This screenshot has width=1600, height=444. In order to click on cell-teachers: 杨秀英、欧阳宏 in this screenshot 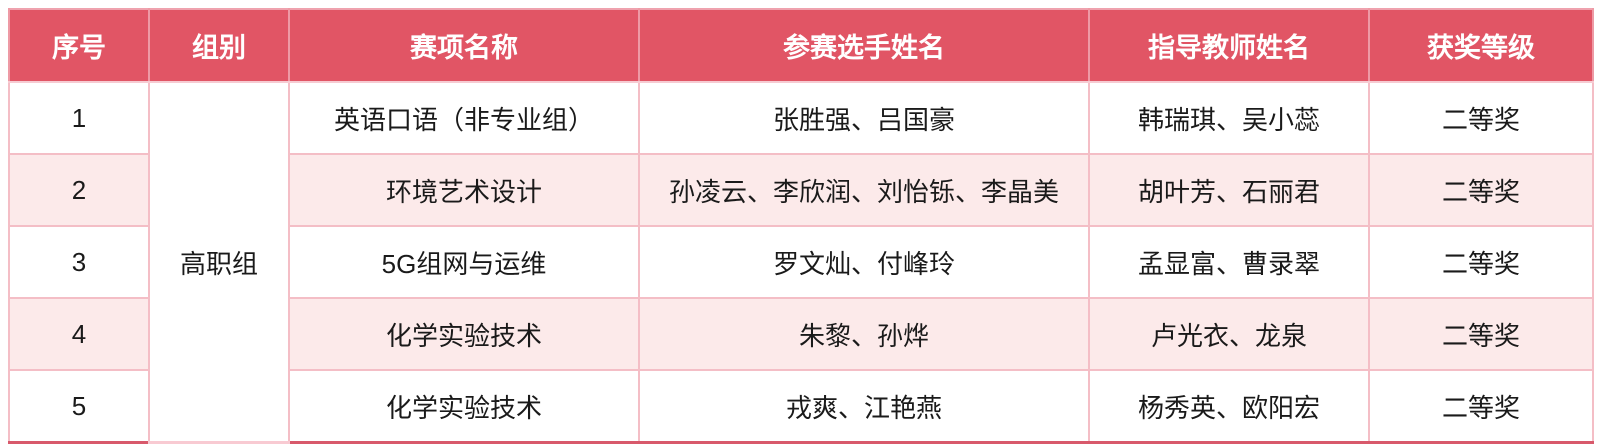, I will do `click(1229, 406)`.